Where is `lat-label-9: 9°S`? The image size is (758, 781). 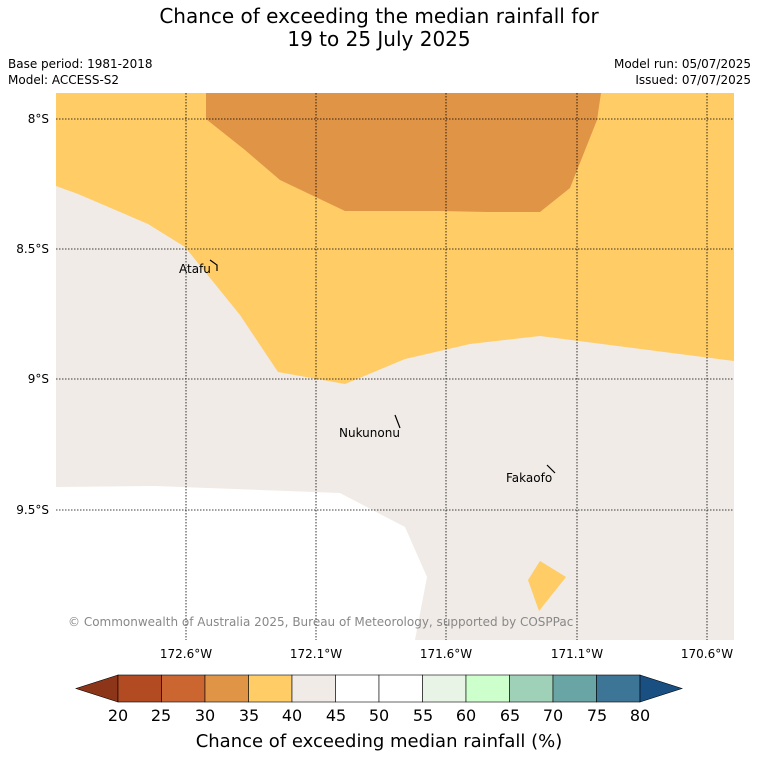
lat-label-9: 9°S is located at coordinates (38, 379).